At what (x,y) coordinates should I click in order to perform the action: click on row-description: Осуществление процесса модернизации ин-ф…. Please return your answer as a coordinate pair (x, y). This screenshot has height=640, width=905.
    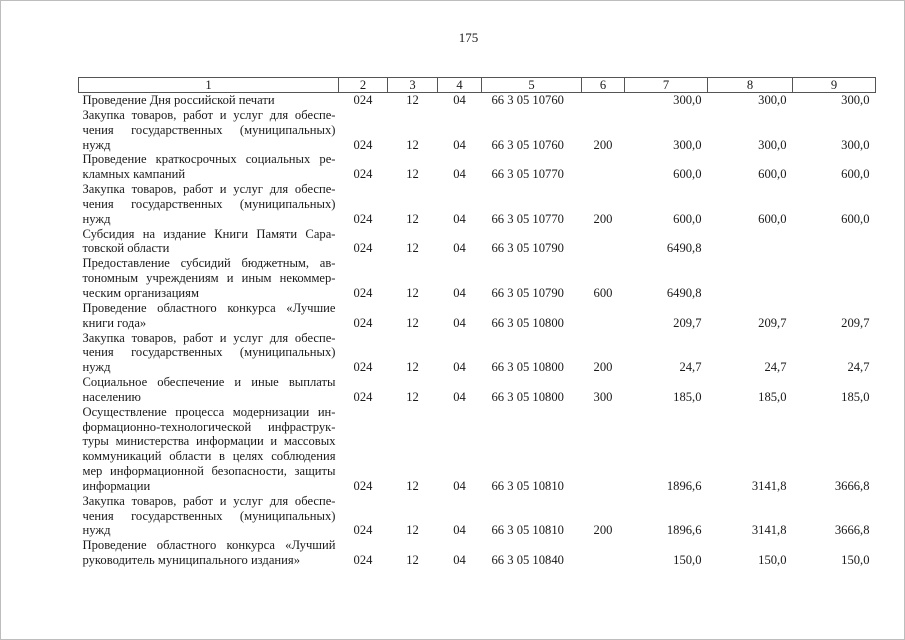
    Looking at the image, I should click on (209, 449).